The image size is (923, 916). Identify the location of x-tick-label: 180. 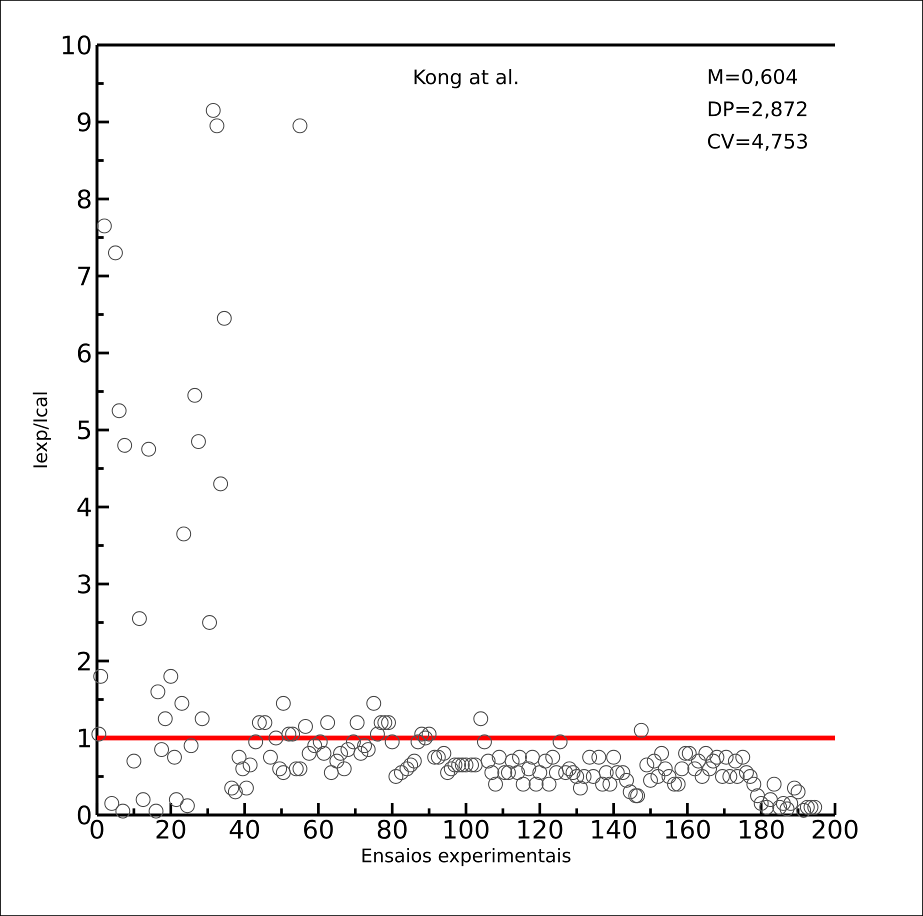
(762, 829).